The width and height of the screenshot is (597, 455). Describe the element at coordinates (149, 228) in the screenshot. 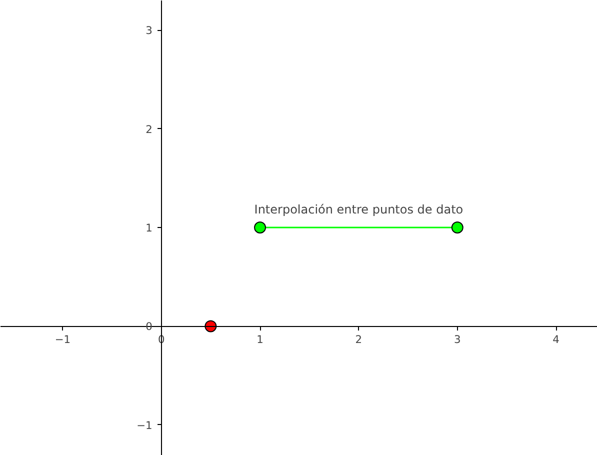

I see `y-tick-label: 1` at that location.